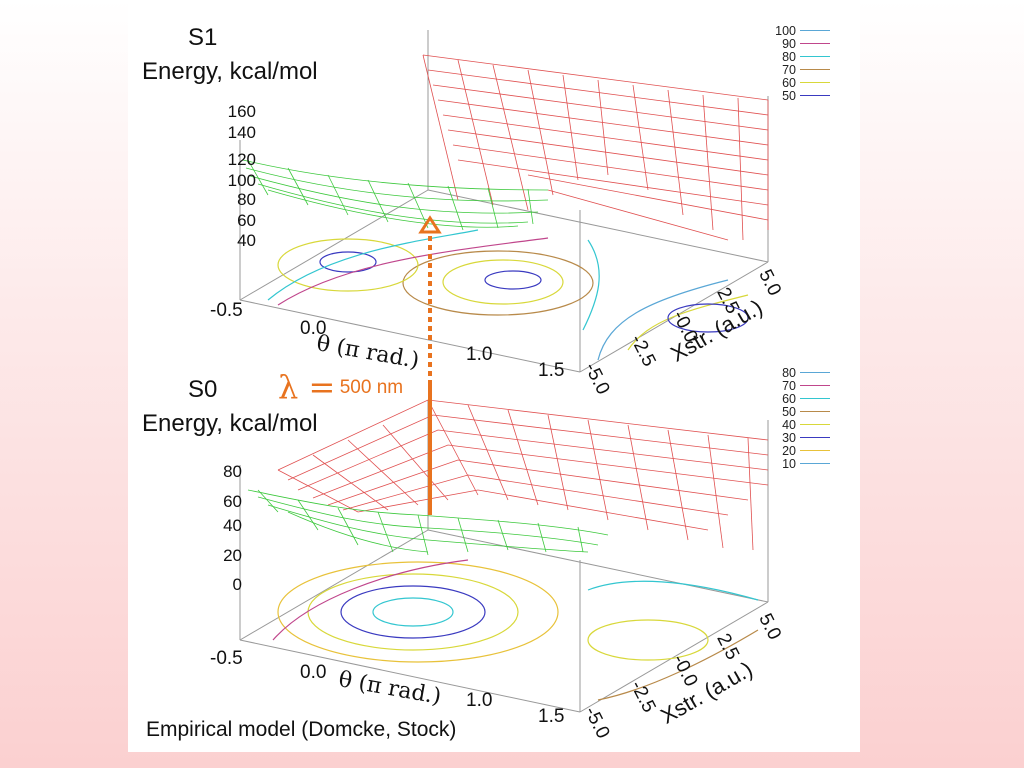 The width and height of the screenshot is (1024, 768). I want to click on s0-contours, so click(515, 630).